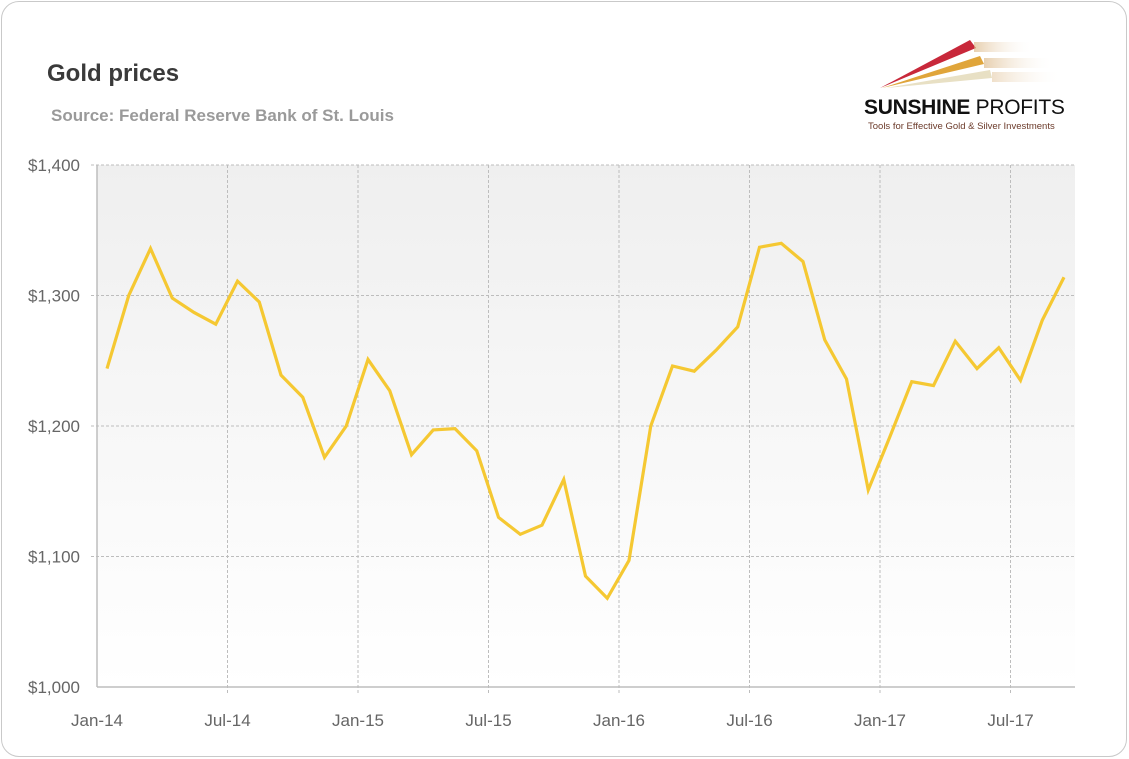 The width and height of the screenshot is (1129, 759). I want to click on y-tick-label: $1,400, so click(54, 165).